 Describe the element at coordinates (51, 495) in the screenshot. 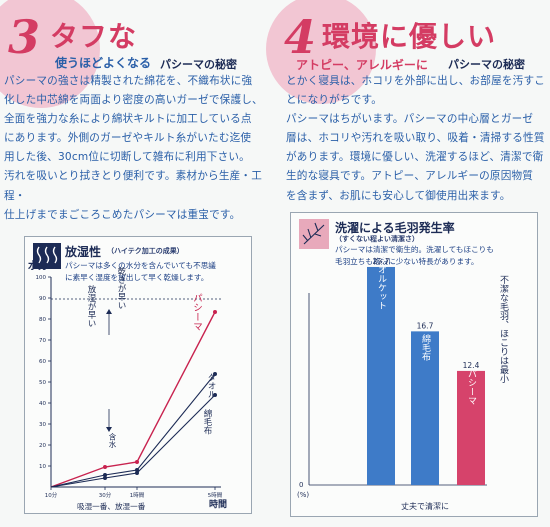

I see `x-tick-label: 10分` at that location.